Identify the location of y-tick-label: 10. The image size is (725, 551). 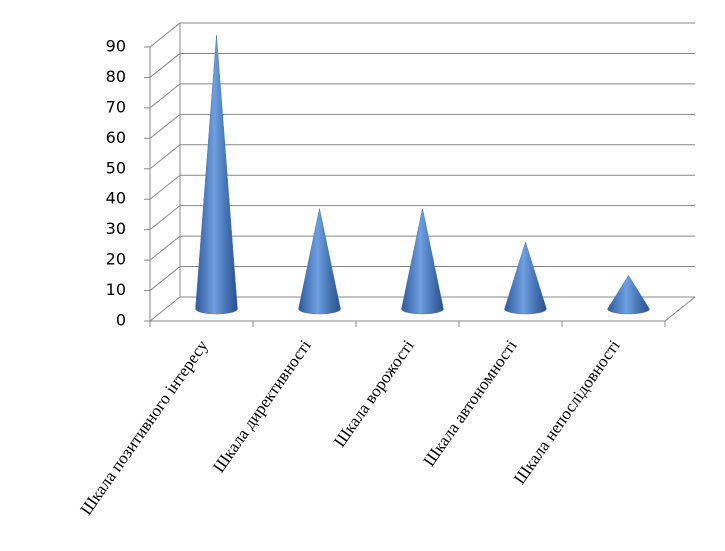
(116, 289).